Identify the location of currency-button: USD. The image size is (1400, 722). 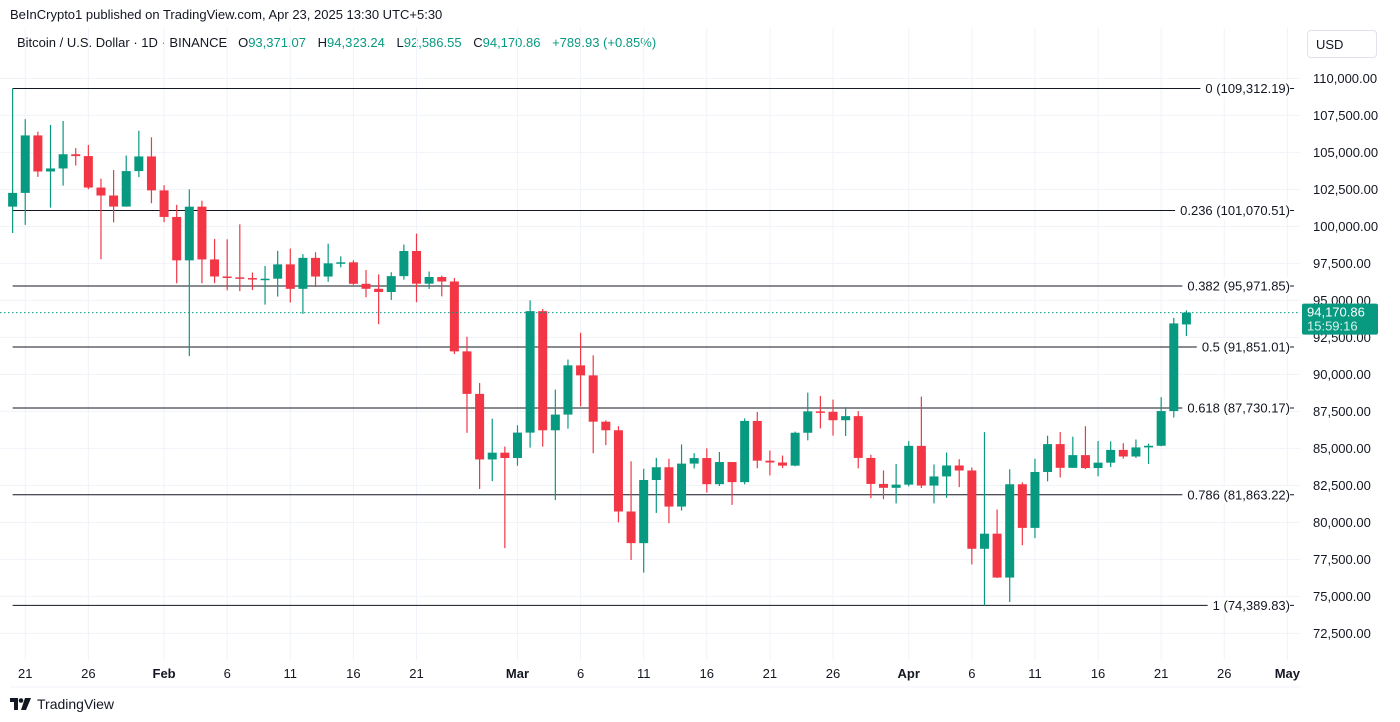
(1342, 44).